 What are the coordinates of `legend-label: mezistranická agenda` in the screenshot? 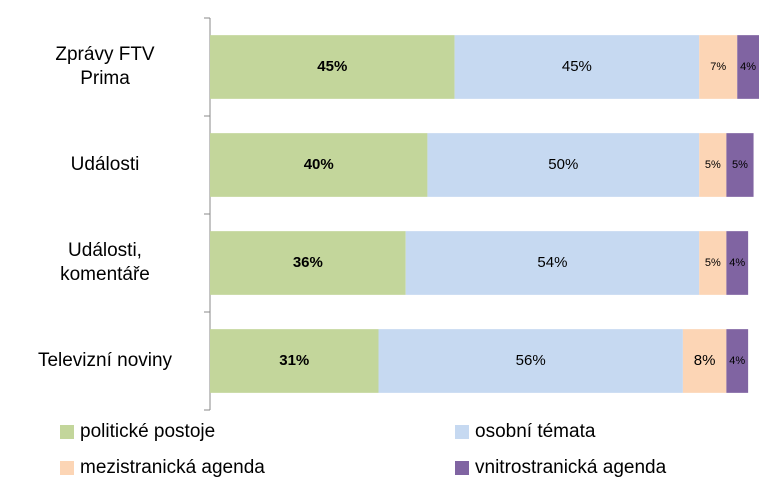 It's located at (172, 467).